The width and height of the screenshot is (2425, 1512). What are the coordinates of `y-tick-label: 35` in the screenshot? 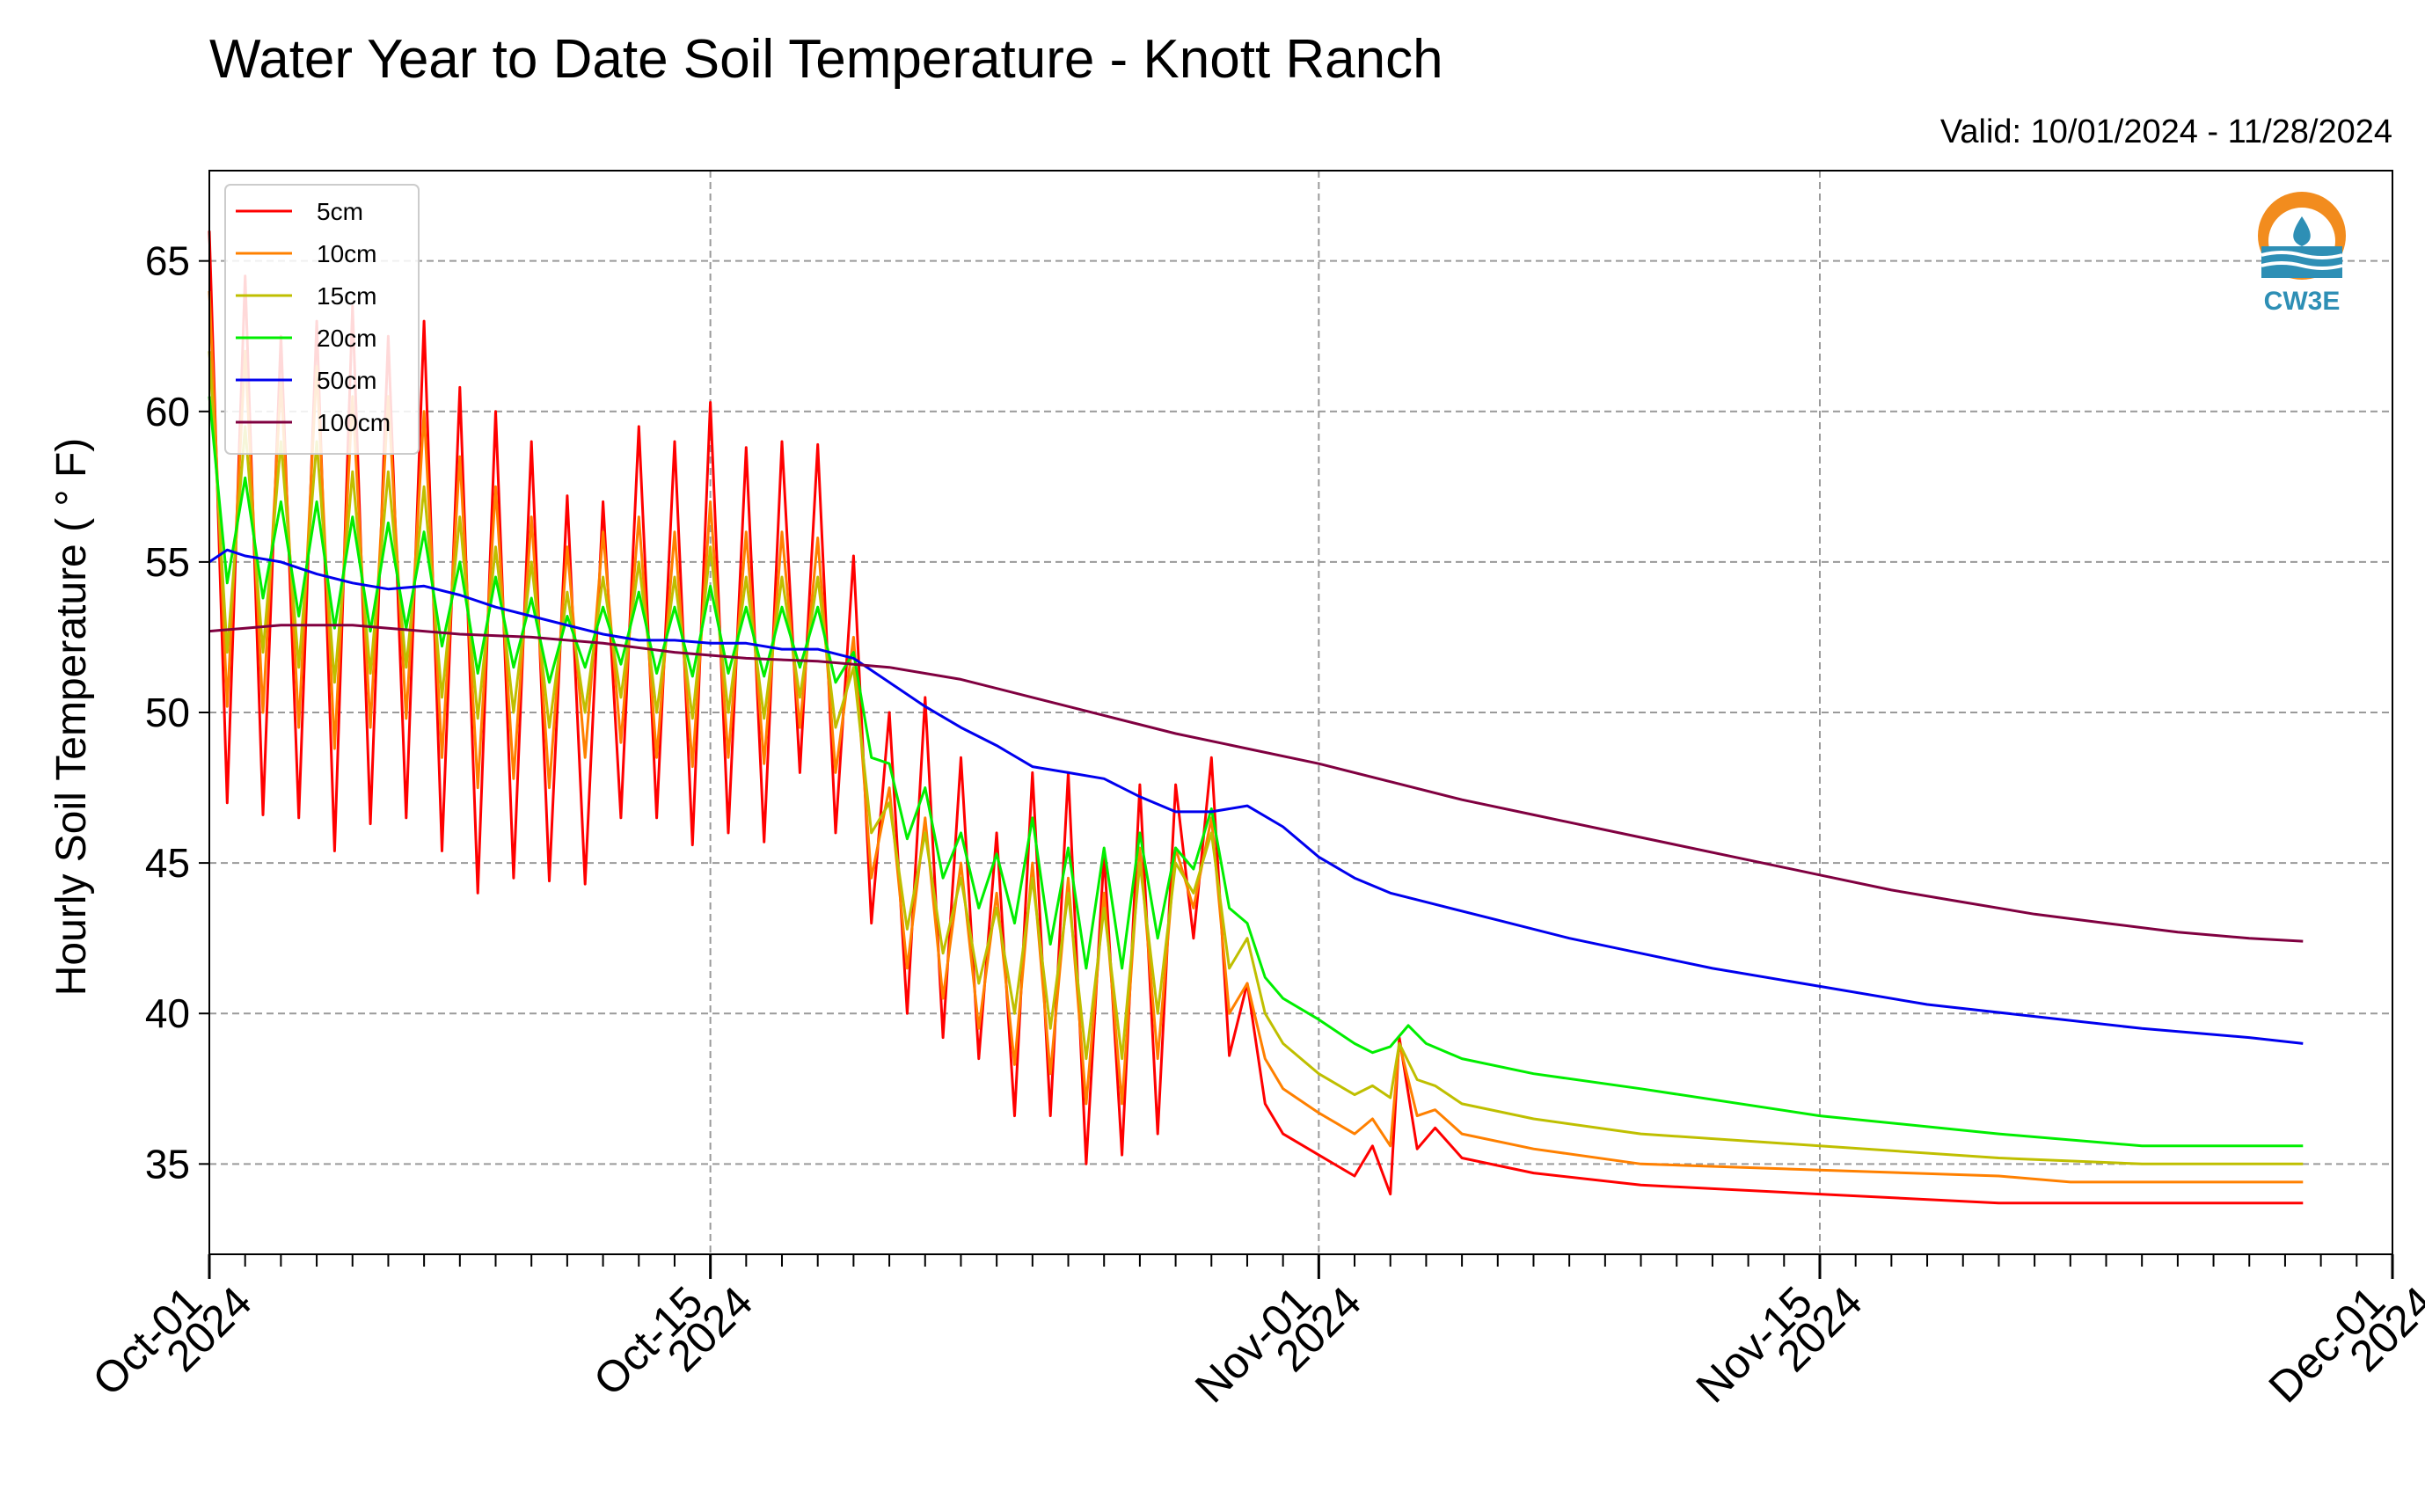 It's located at (167, 1164).